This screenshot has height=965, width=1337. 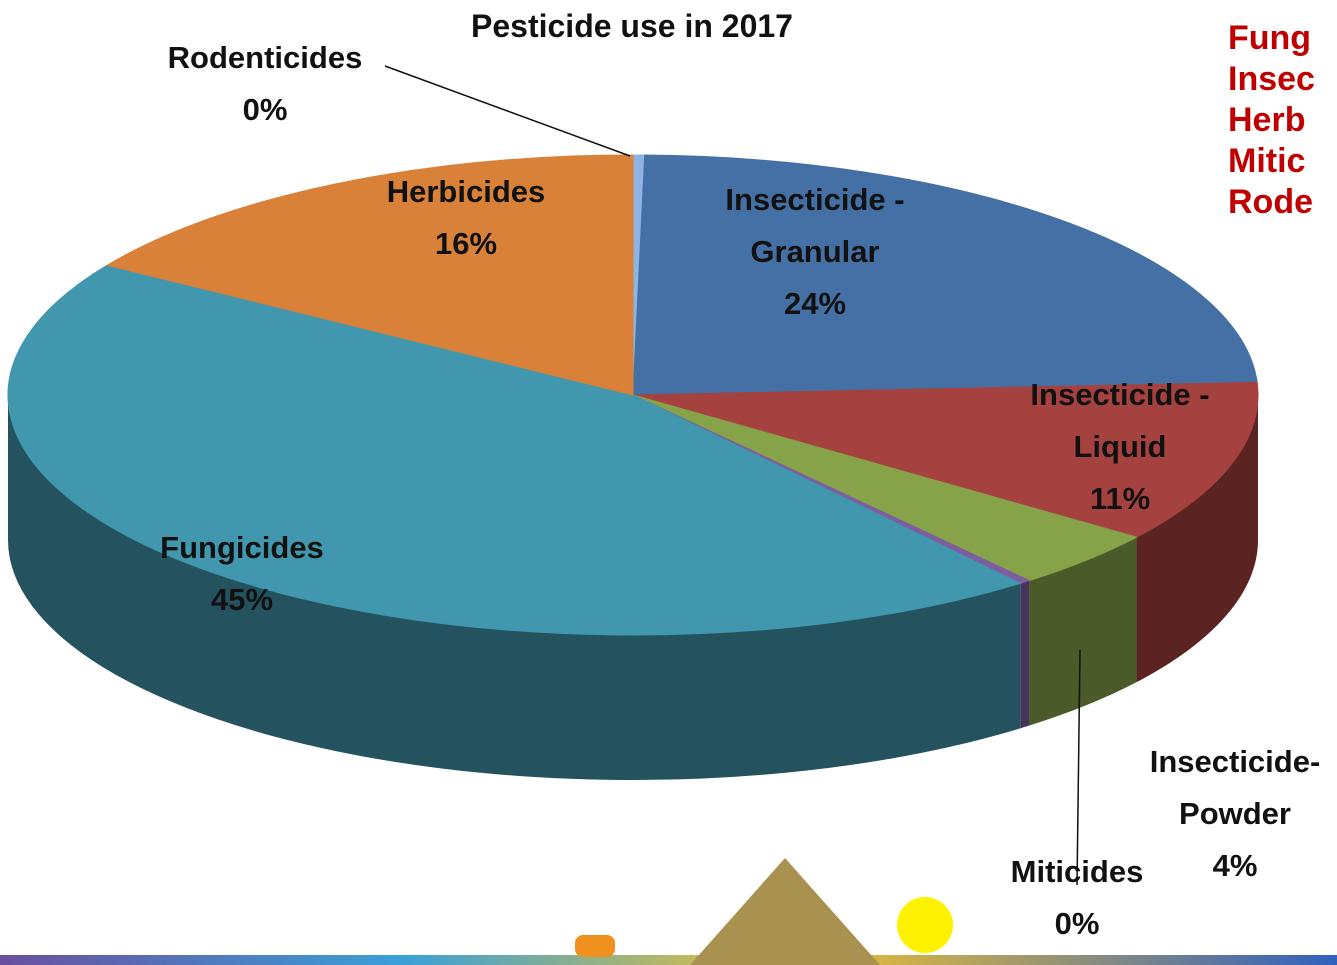 What do you see at coordinates (466, 191) in the screenshot?
I see `category-label: Herbicides` at bounding box center [466, 191].